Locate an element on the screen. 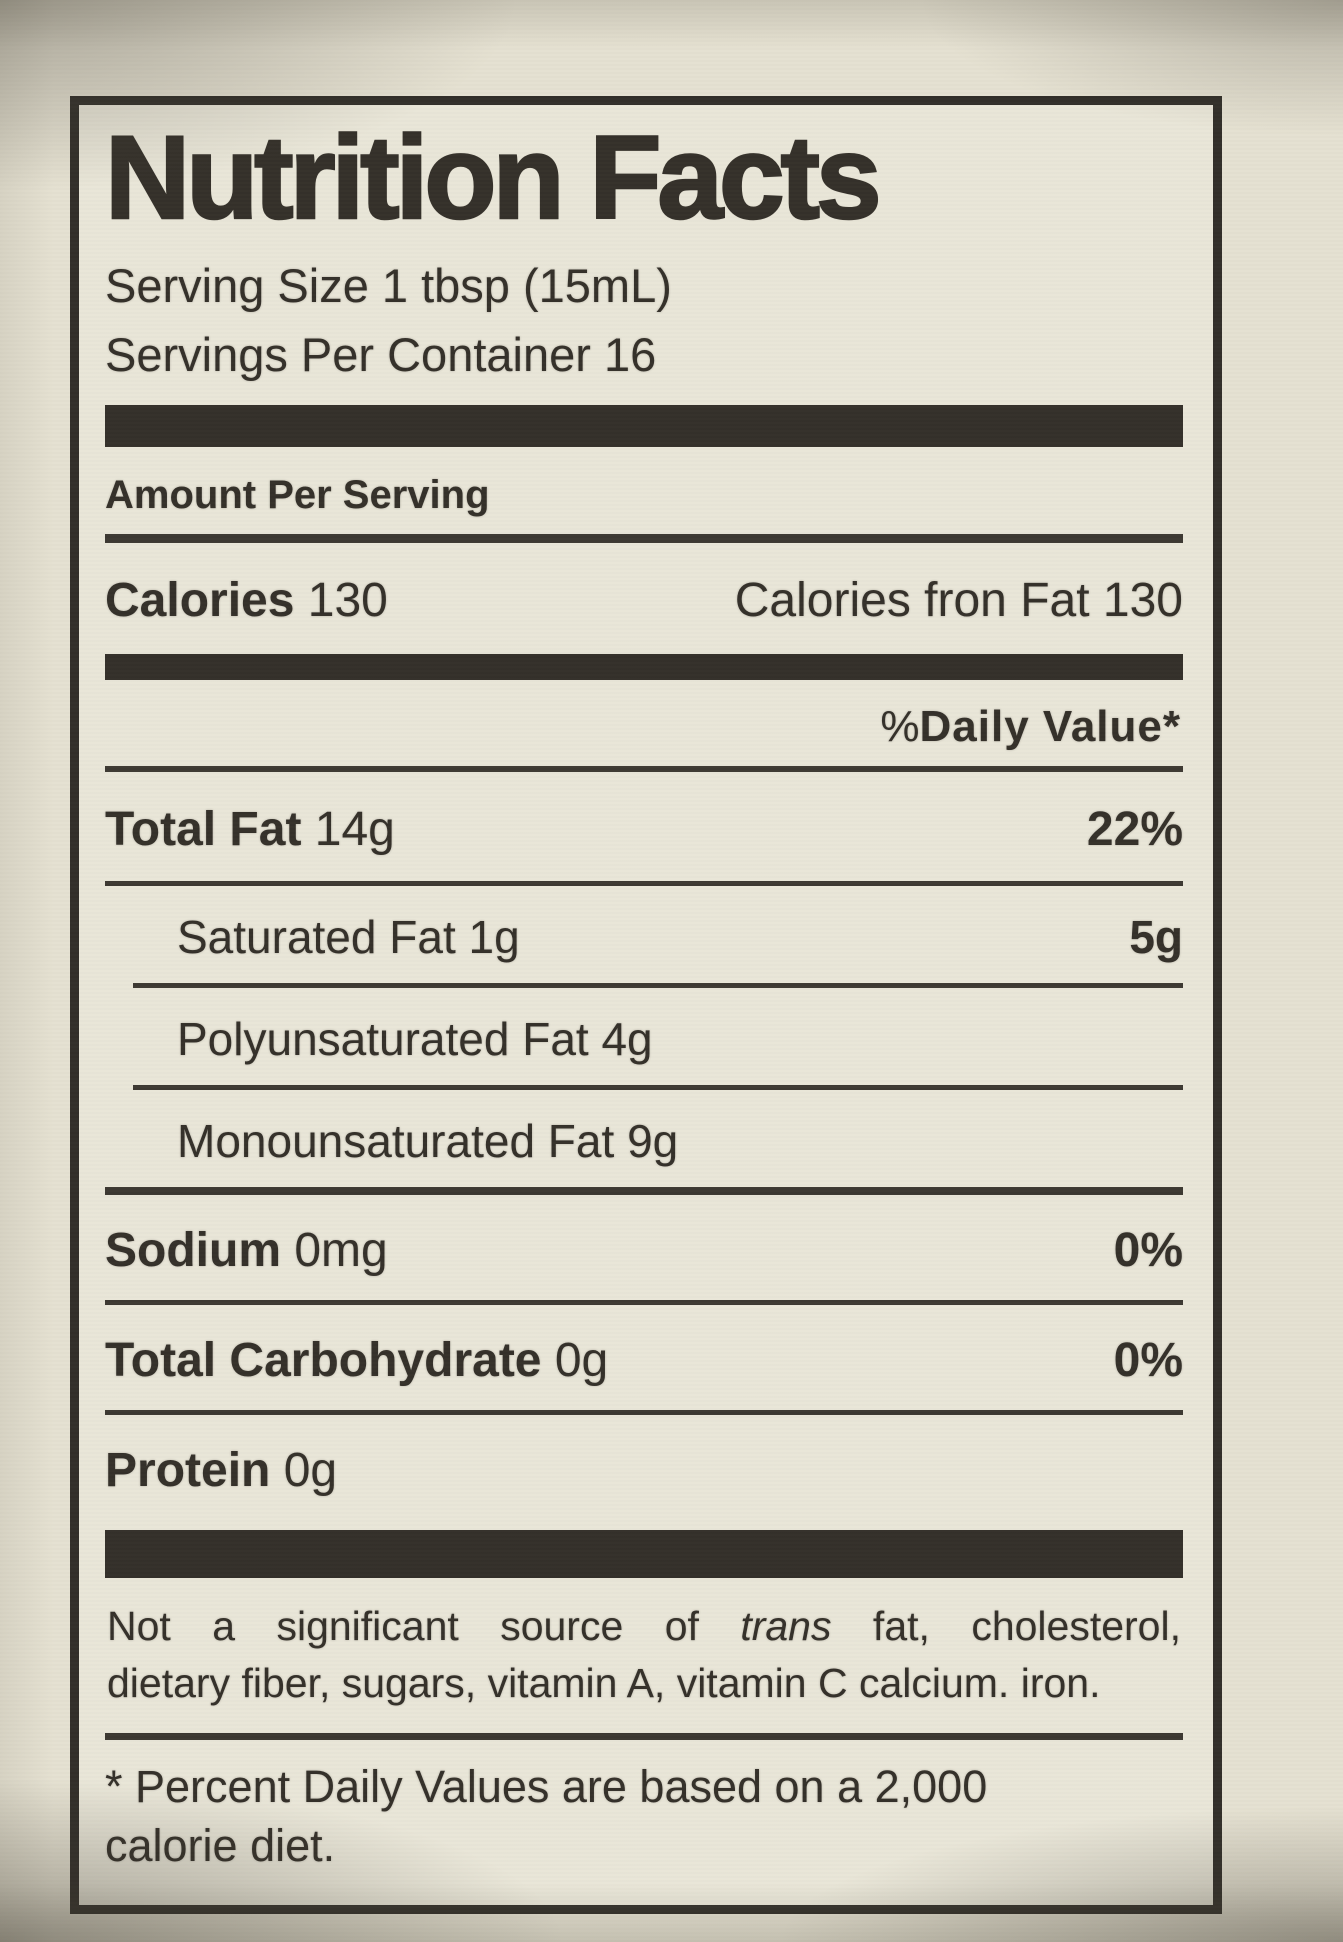  percent-sign: % is located at coordinates (900, 727).